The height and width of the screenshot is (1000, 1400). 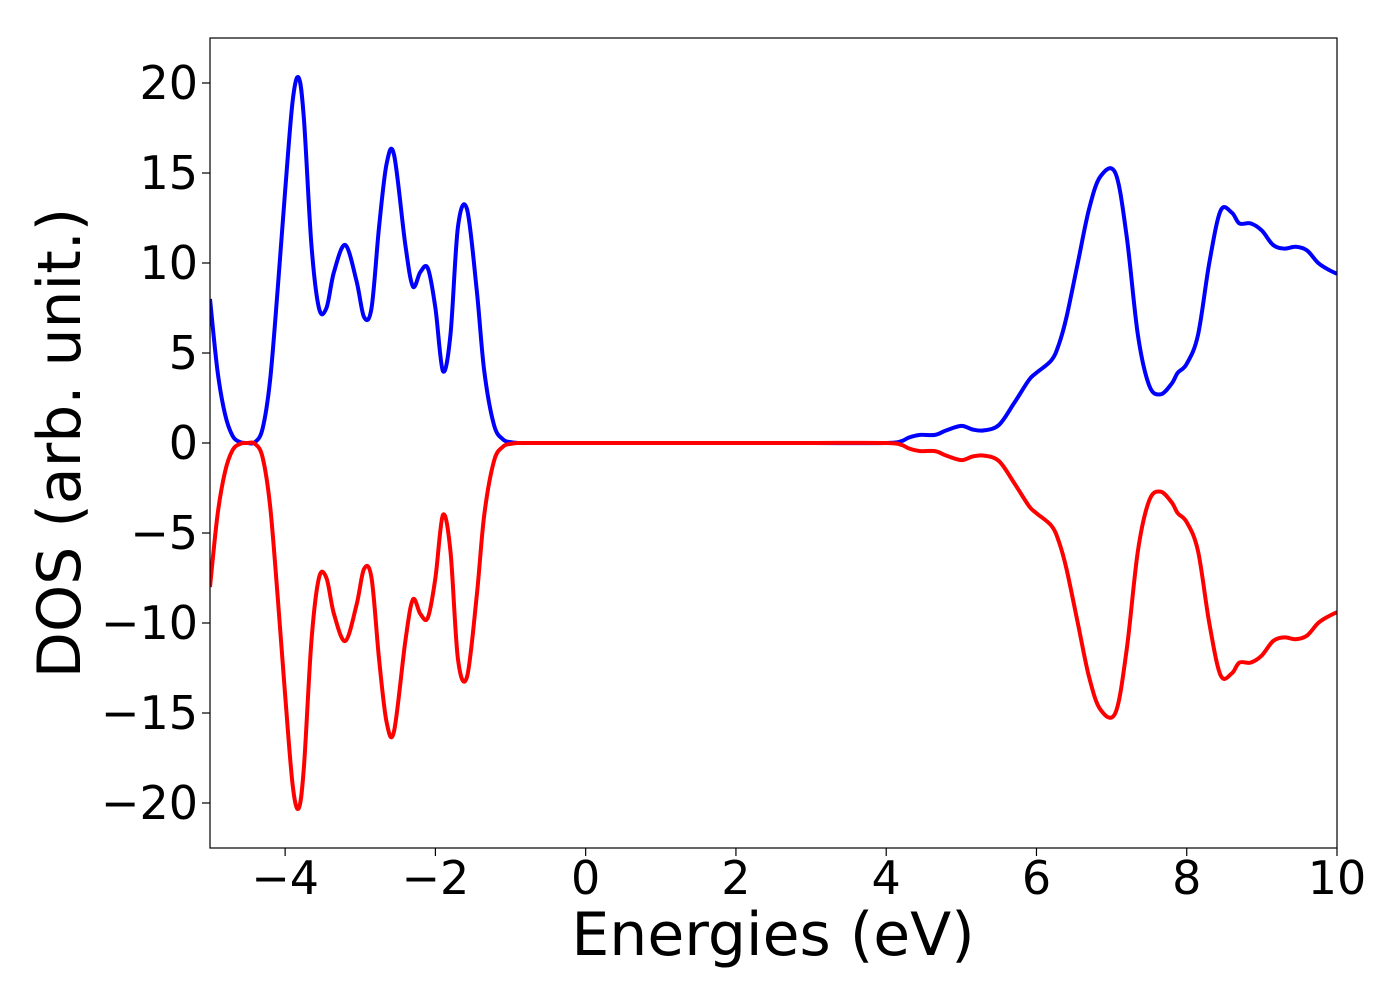 What do you see at coordinates (168, 263) in the screenshot?
I see `y-tick-label: 10` at bounding box center [168, 263].